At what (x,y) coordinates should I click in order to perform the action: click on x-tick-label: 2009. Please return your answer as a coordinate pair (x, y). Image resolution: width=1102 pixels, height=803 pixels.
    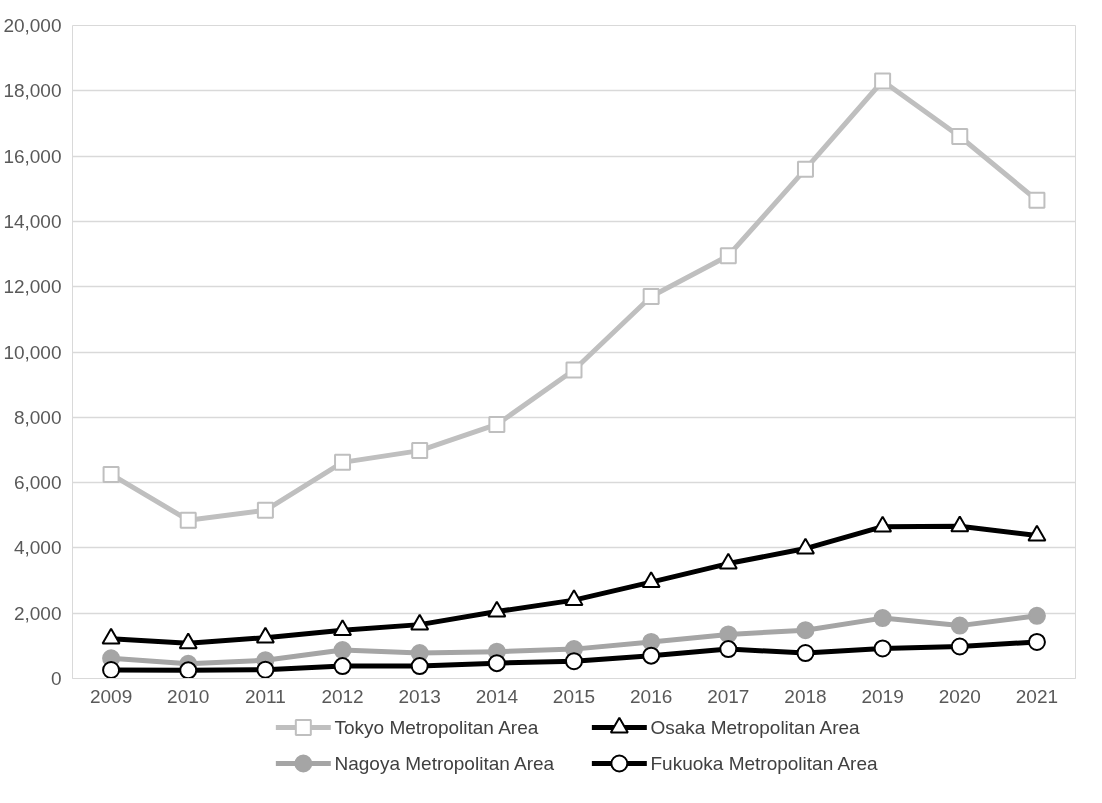
    Looking at the image, I should click on (111, 696).